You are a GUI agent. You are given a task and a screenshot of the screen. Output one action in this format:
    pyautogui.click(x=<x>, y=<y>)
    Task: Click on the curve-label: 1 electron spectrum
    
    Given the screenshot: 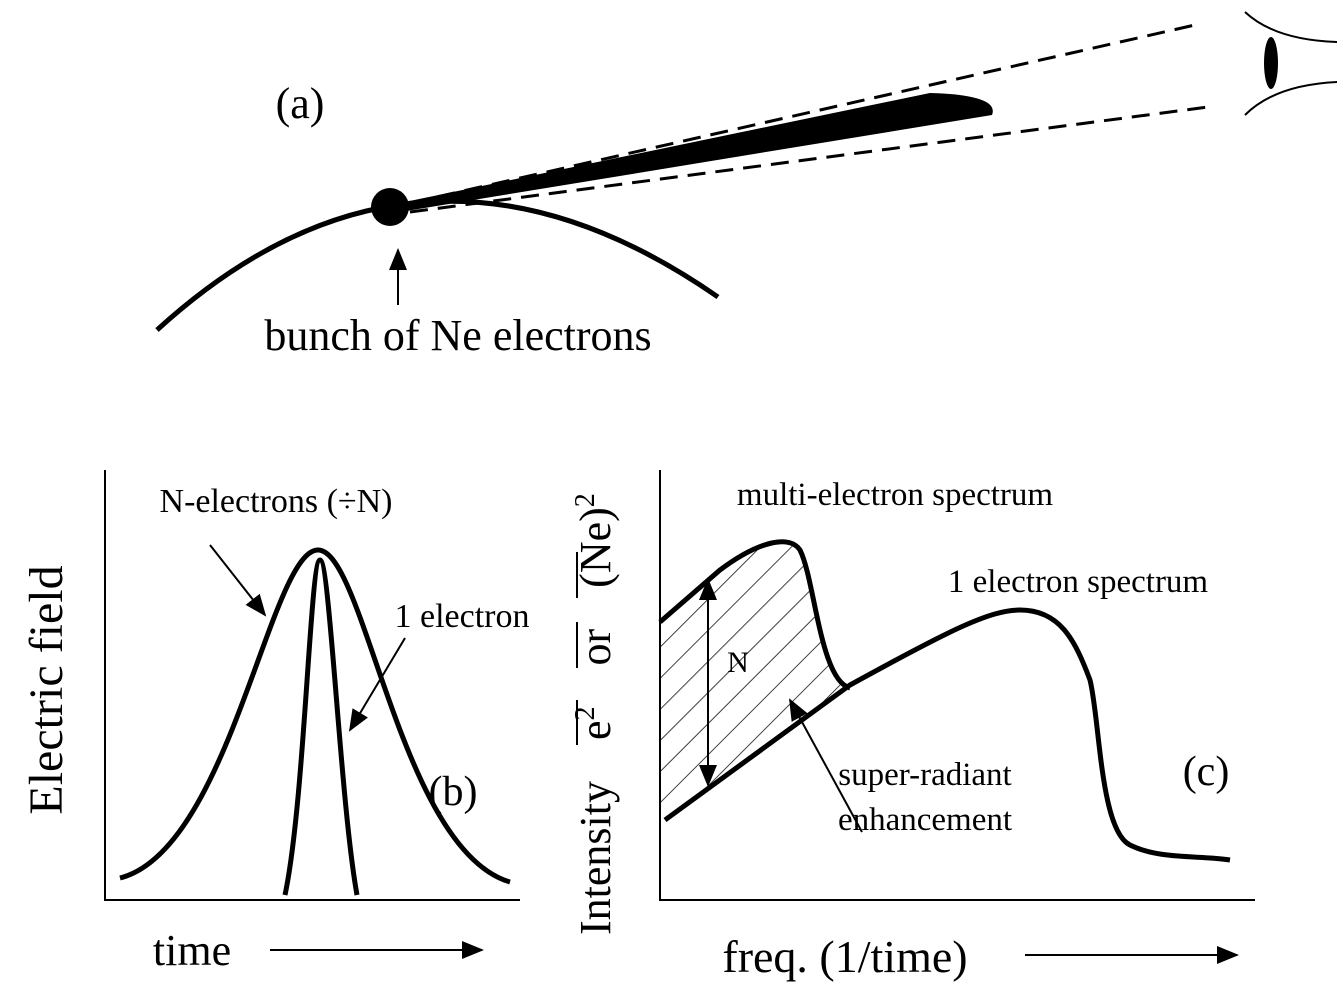 What is the action you would take?
    pyautogui.click(x=1078, y=582)
    